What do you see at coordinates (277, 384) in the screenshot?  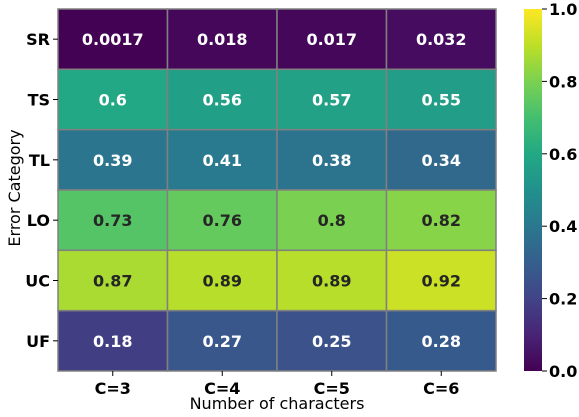 I see `x-tick-labels: C=3 C=4 C=5 C=6` at bounding box center [277, 384].